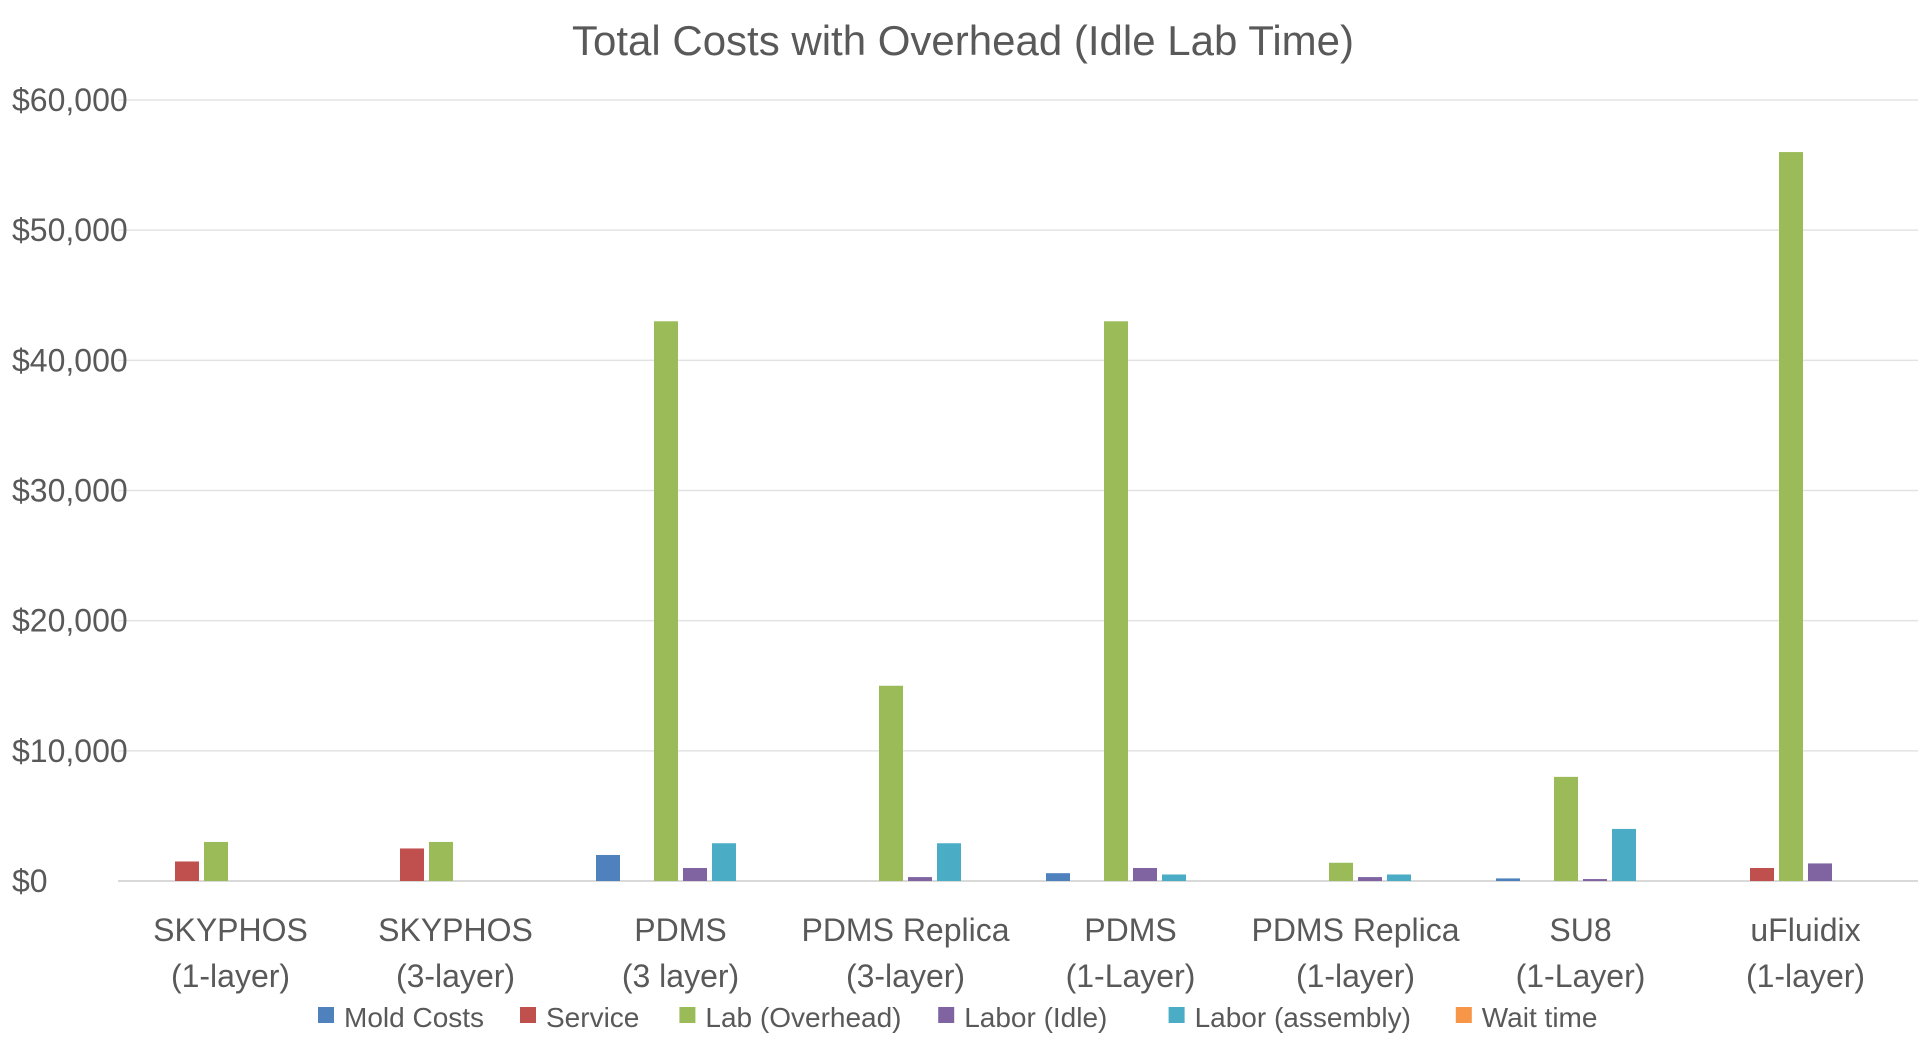 This screenshot has width=1927, height=1061. What do you see at coordinates (70, 751) in the screenshot?
I see `y-tick-label: $10,000` at bounding box center [70, 751].